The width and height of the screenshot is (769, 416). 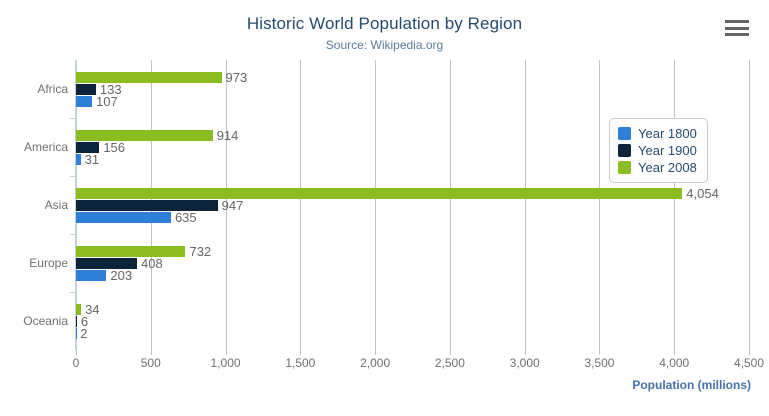 I want to click on bar-data-label: 408, so click(x=152, y=263).